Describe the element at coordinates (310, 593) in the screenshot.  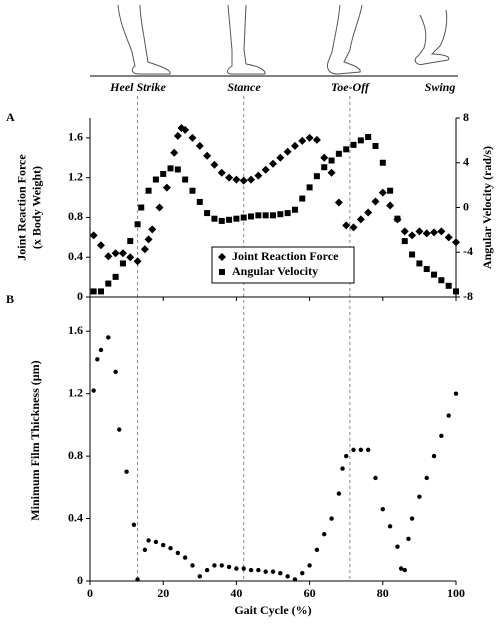
I see `x-tick-label: 60` at that location.